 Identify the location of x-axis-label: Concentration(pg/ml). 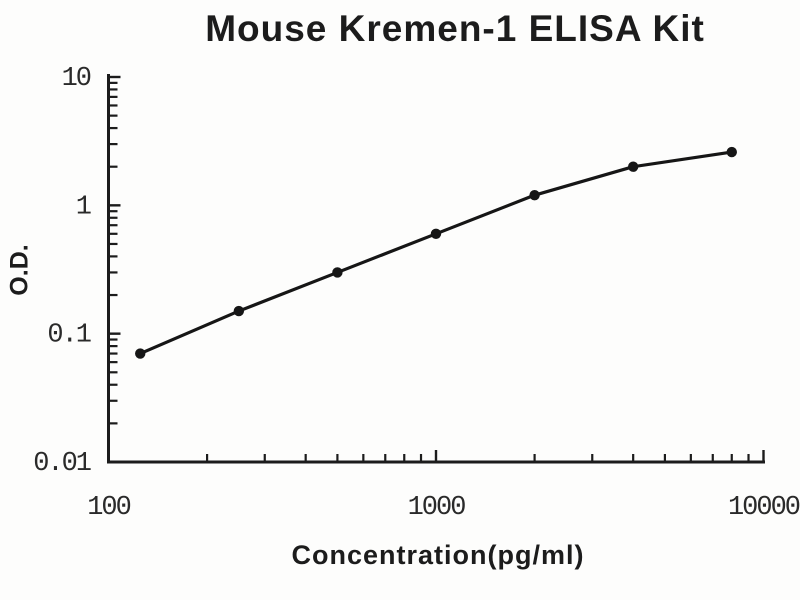
(438, 555).